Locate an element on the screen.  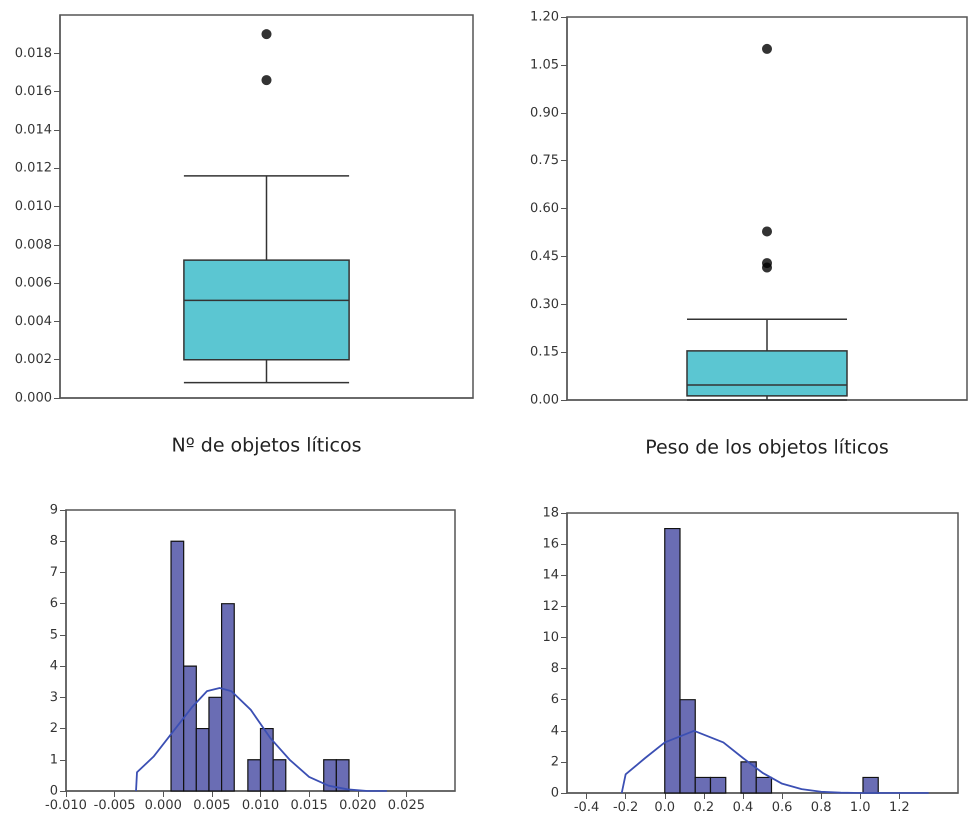
x-tick-label: 1.2 is located at coordinates (899, 807).